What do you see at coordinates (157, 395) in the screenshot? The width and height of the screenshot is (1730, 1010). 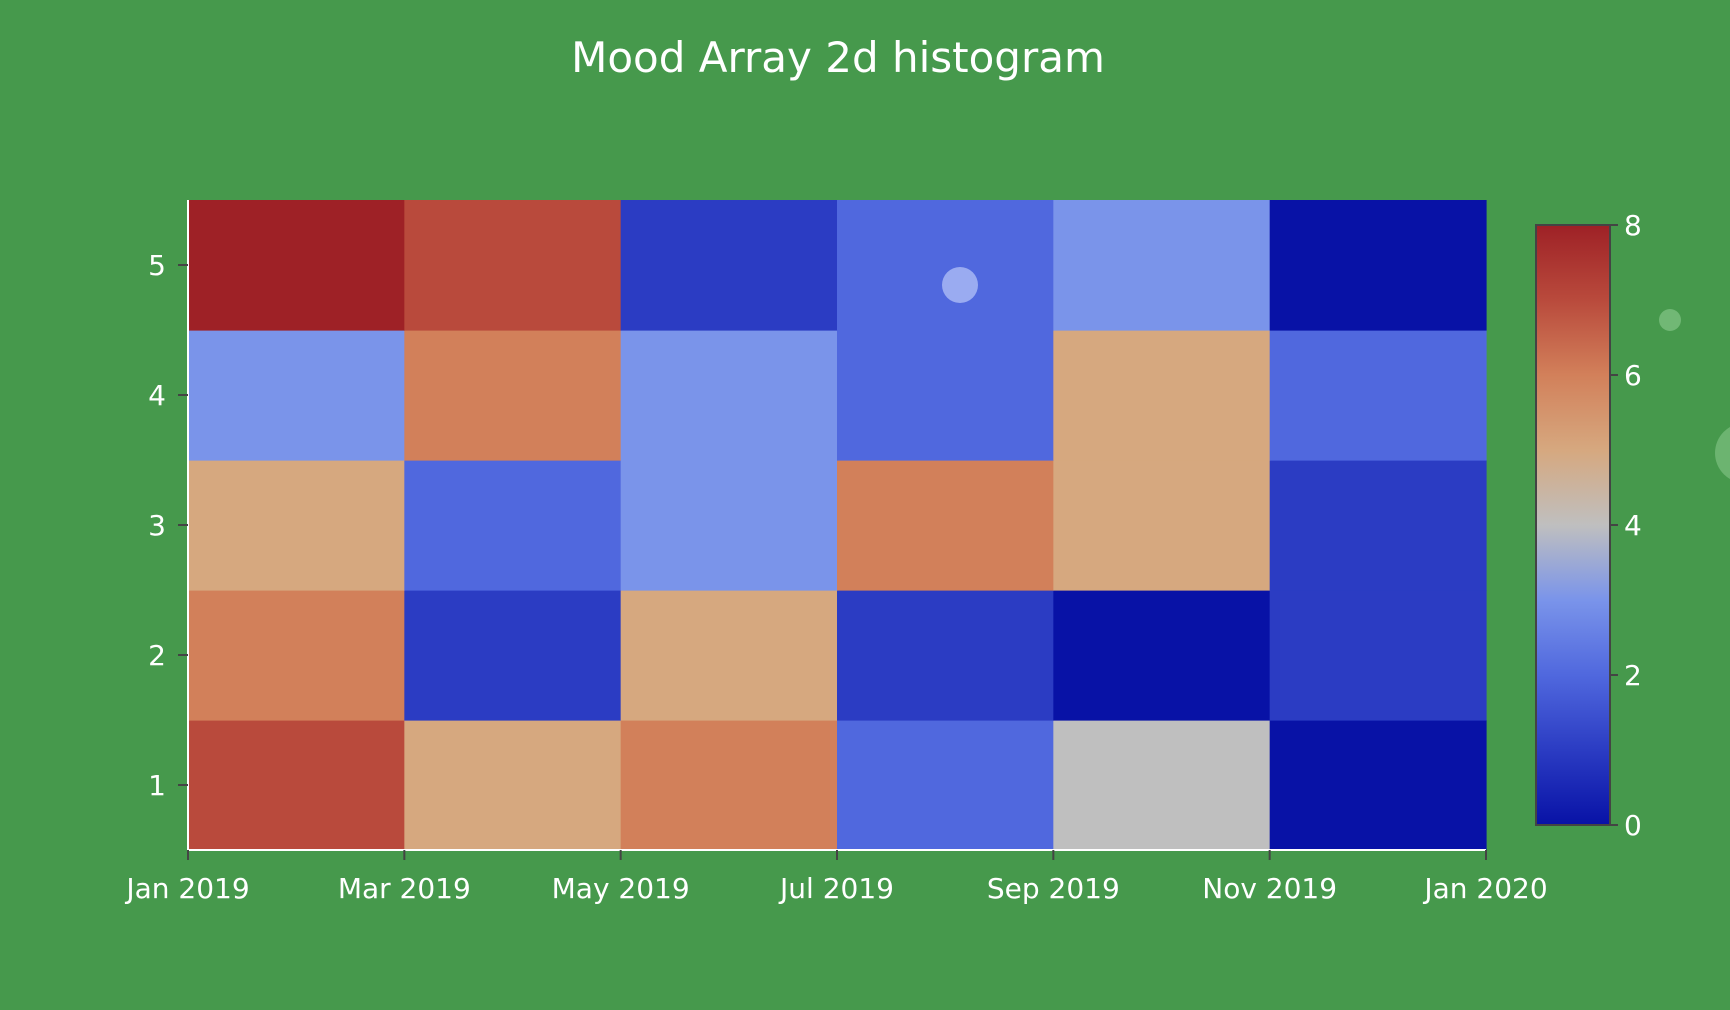 I see `y-tick-label: 4` at bounding box center [157, 395].